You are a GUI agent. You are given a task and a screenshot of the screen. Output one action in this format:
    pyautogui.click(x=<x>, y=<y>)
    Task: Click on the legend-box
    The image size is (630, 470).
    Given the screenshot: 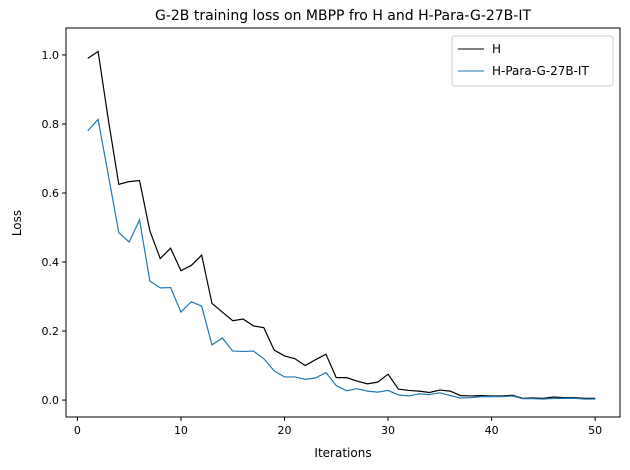 What is the action you would take?
    pyautogui.click(x=532, y=61)
    